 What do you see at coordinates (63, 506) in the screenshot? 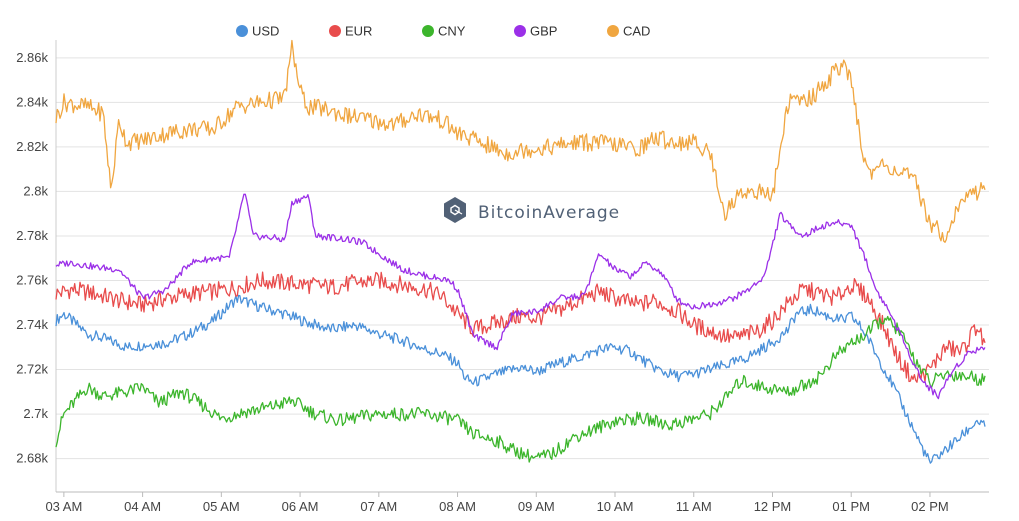
I see `x-tick-label: 03 AM` at bounding box center [63, 506].